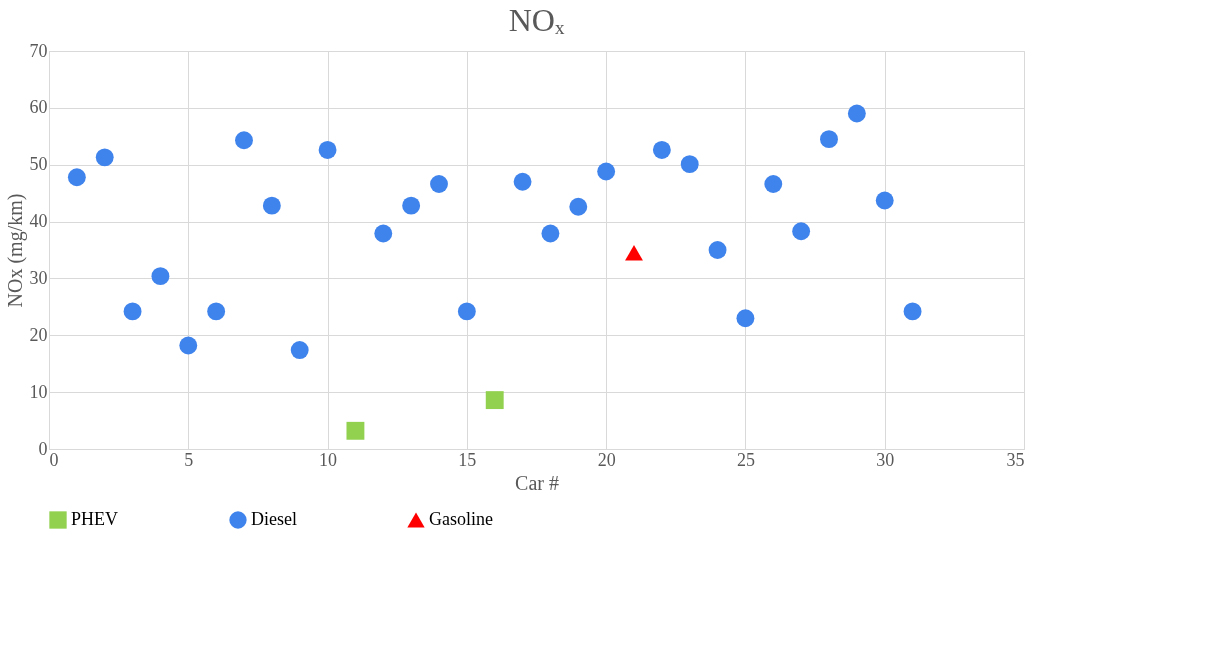 The width and height of the screenshot is (1207, 665). I want to click on y-tick-label: 10, so click(38, 391).